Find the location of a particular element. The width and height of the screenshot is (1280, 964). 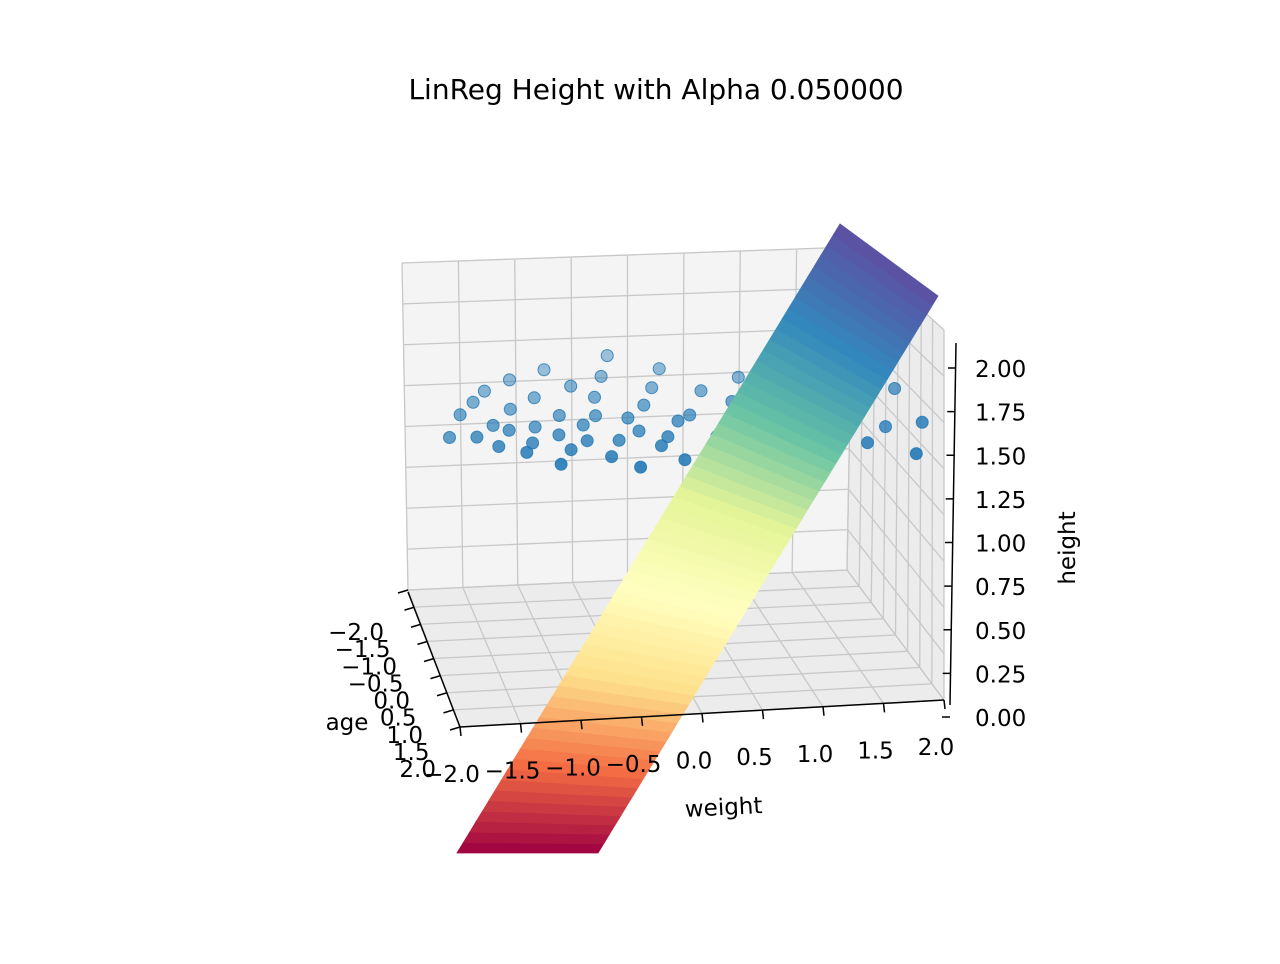

tick-label: 0.00 is located at coordinates (1000, 719).